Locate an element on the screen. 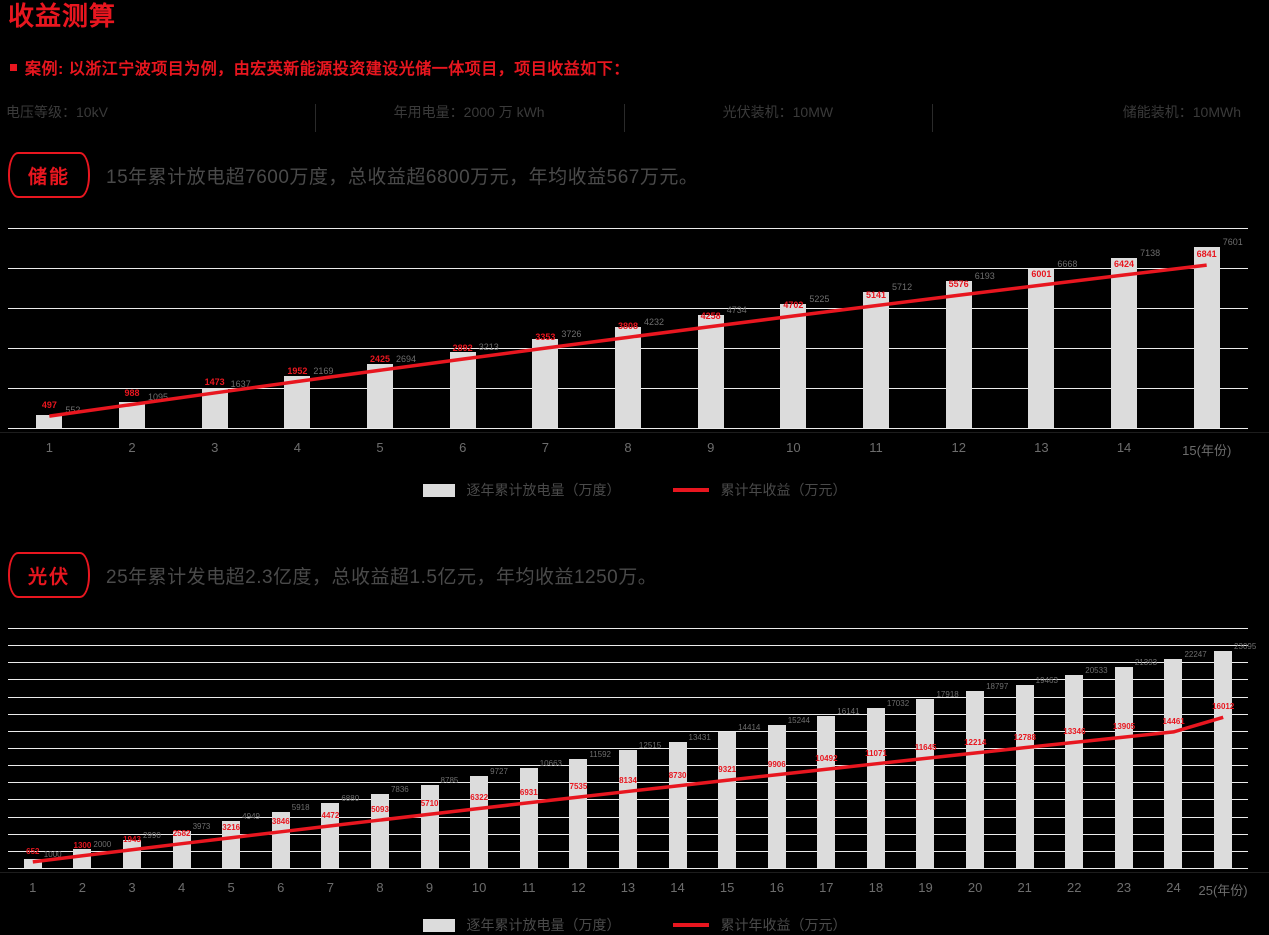 This screenshot has height=935, width=1269. line-value-label: 9321 is located at coordinates (727, 770).